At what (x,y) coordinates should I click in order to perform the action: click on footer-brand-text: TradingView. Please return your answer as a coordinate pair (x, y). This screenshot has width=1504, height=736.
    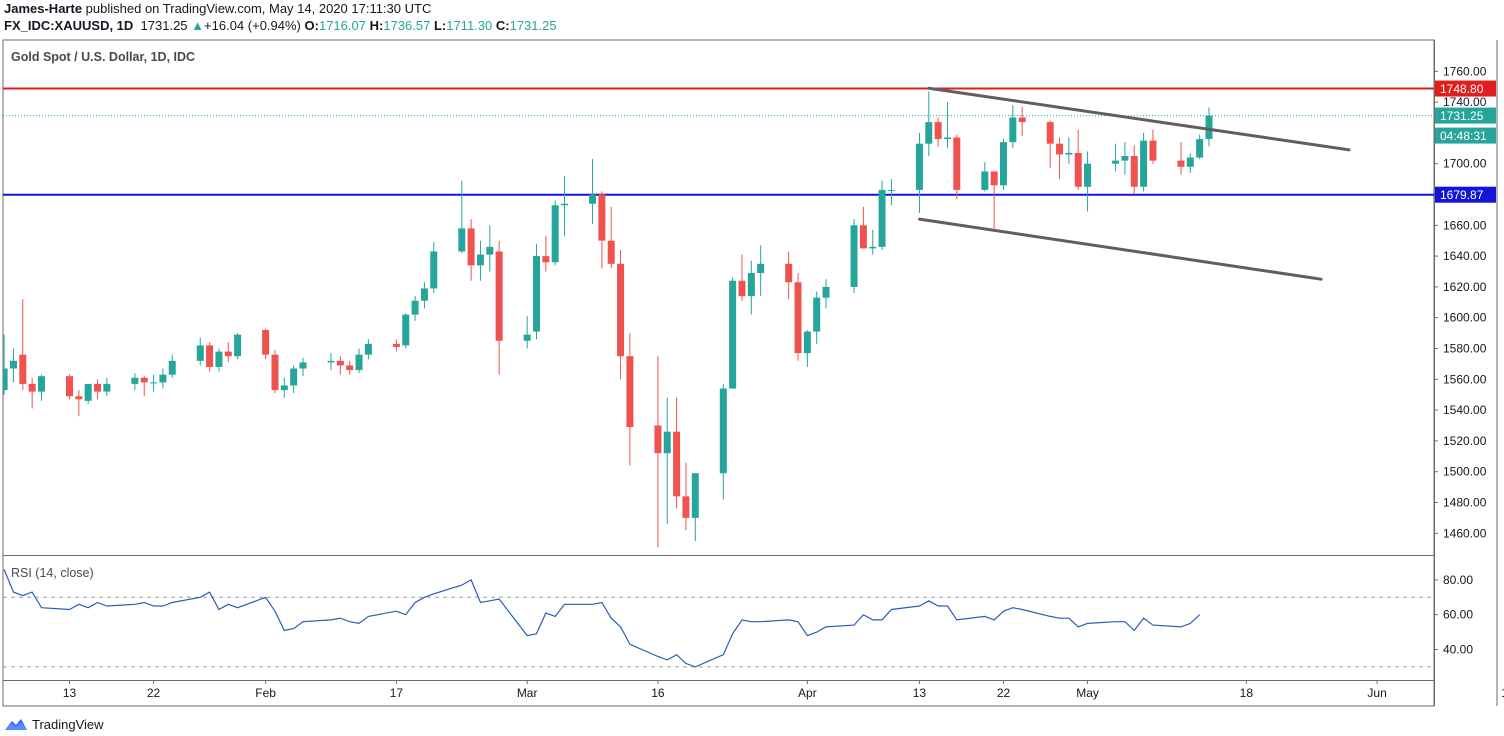
    Looking at the image, I should click on (68, 724).